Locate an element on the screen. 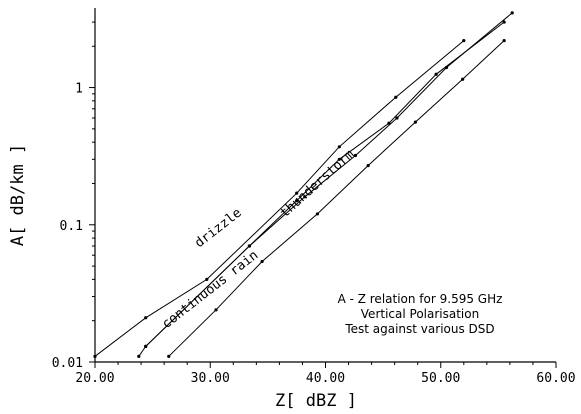 The height and width of the screenshot is (414, 581). continuous-rain-label: continuous rain is located at coordinates (211, 290).